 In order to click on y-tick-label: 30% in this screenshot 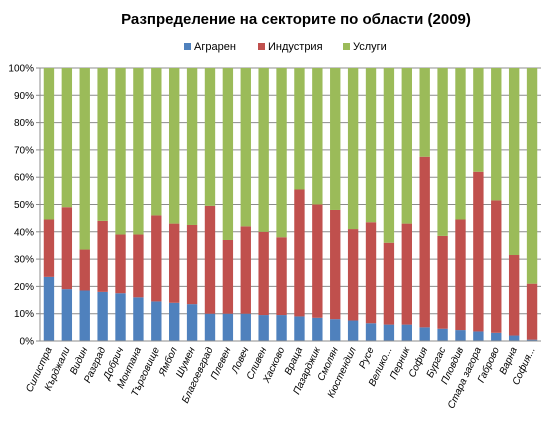, I will do `click(24, 260)`.